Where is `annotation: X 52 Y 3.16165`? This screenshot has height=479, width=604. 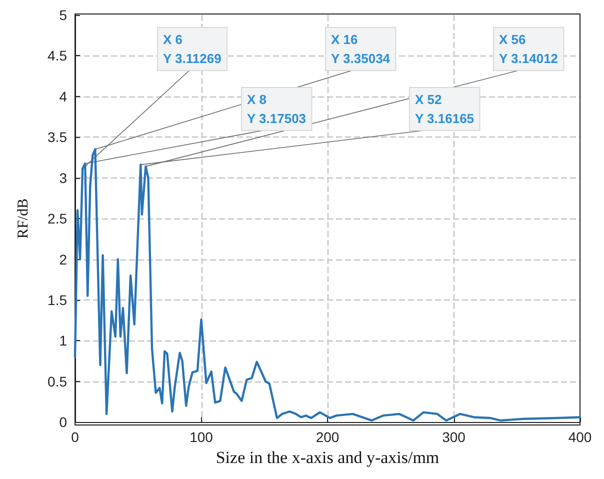
annotation: X 52 Y 3.16165 is located at coordinates (444, 109).